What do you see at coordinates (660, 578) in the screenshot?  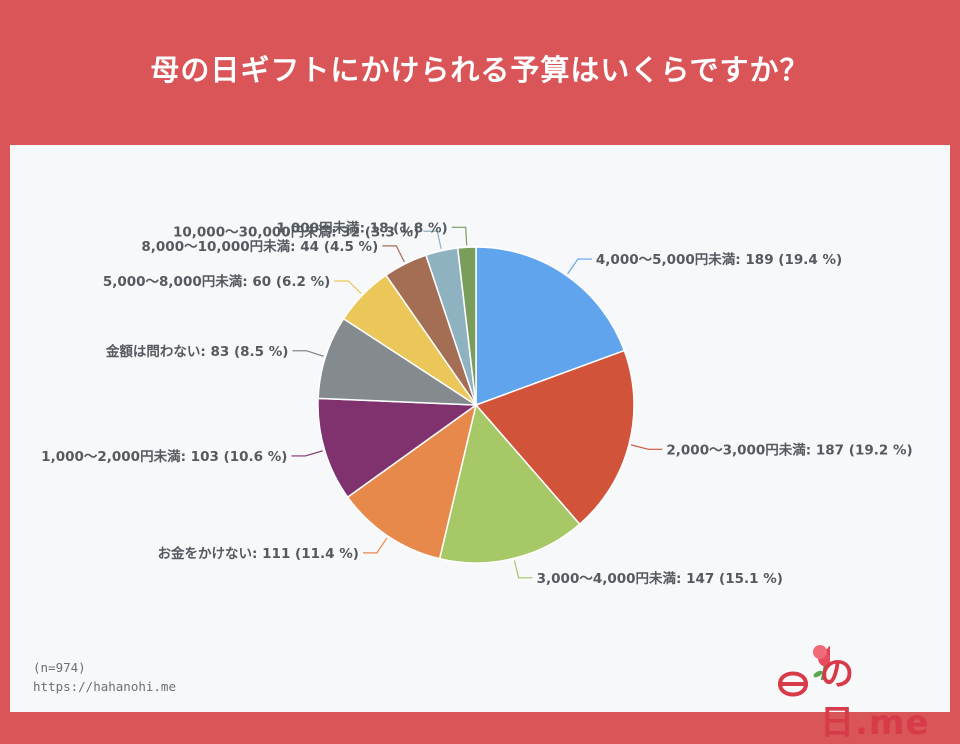 I see `slice-label: 3,000～4,000円未満: 147 (15.1 %)` at bounding box center [660, 578].